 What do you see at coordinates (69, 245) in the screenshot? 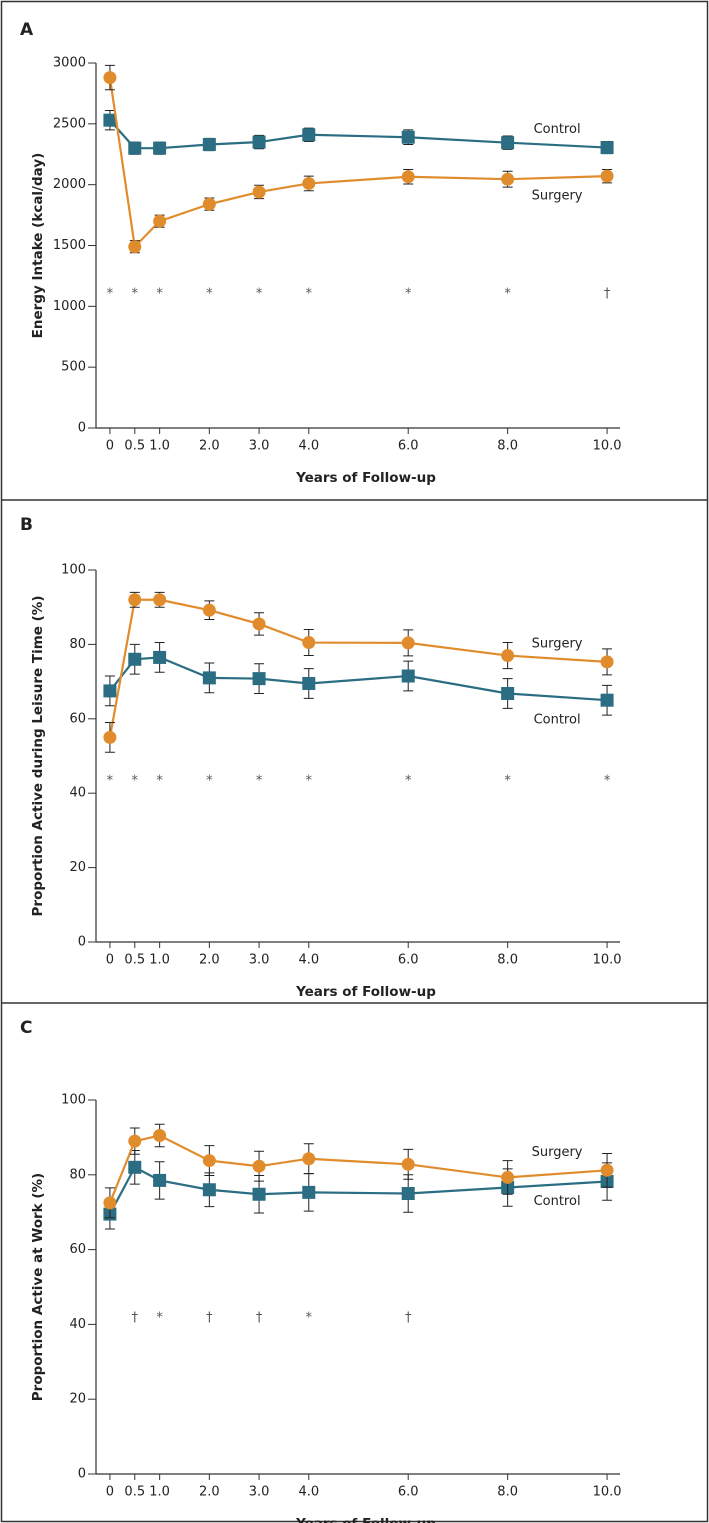
I see `y-tick-label: 1500` at bounding box center [69, 245].